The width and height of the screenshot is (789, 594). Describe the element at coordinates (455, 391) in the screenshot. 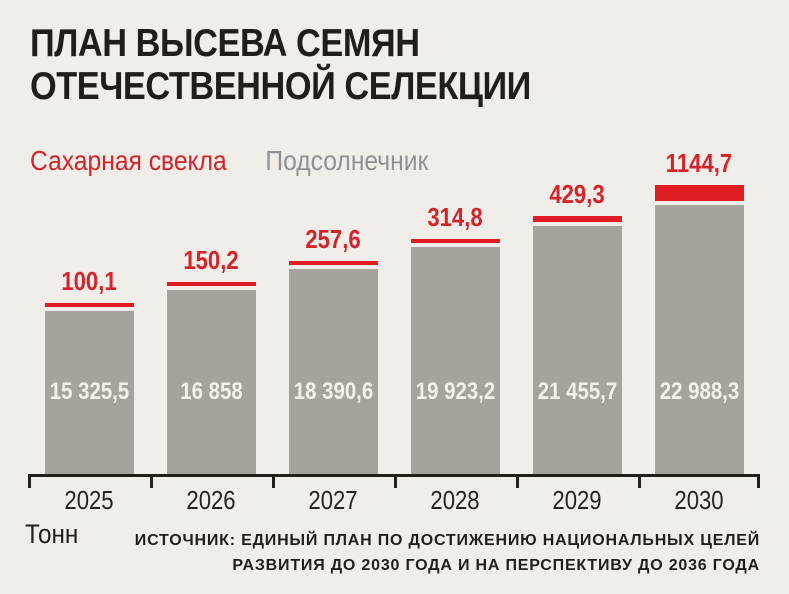

I see `sunflower-value-label: 19 923,2` at that location.